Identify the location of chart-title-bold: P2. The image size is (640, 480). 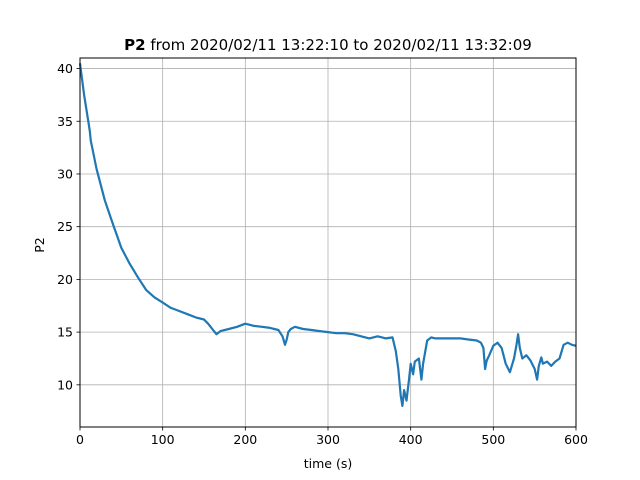
(134, 45).